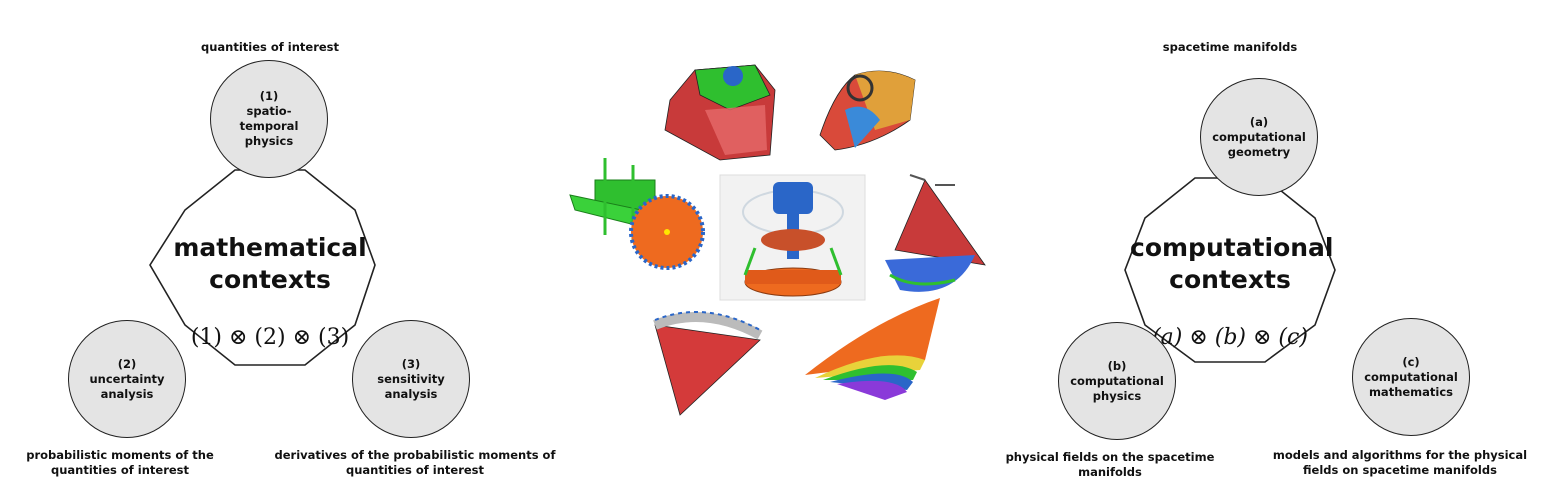 The image size is (1544, 488). What do you see at coordinates (872, 349) in the screenshot?
I see `mesh-bottom-right-surface` at bounding box center [872, 349].